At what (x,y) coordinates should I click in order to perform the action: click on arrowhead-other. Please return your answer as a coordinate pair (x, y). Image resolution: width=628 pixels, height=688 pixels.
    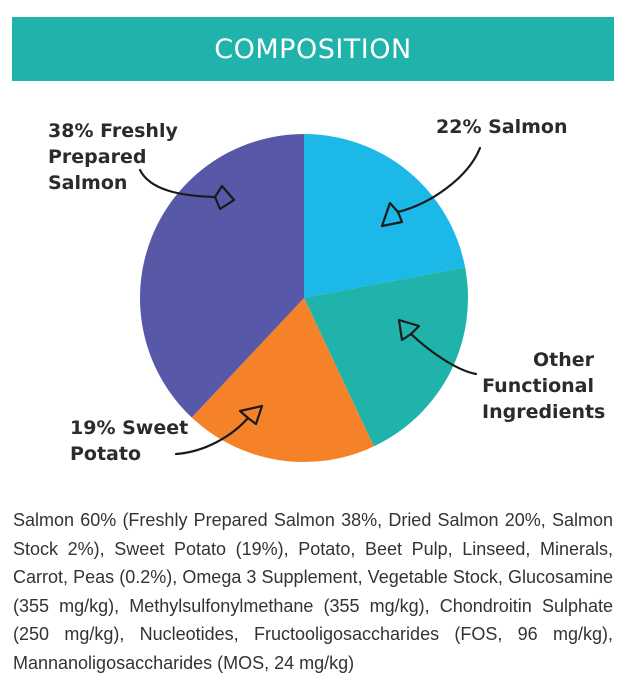
    Looking at the image, I should click on (409, 330).